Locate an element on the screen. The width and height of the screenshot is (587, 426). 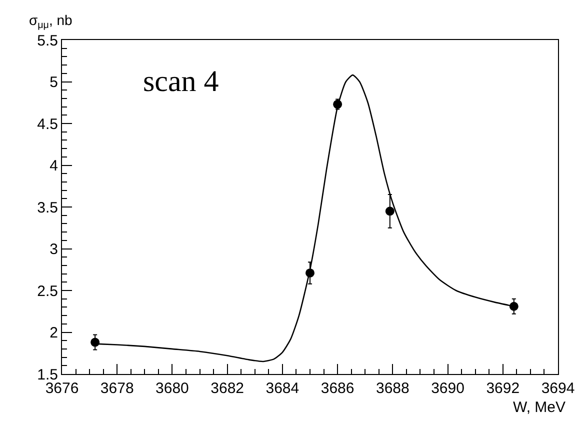
x-tick-label: 3684 is located at coordinates (283, 388).